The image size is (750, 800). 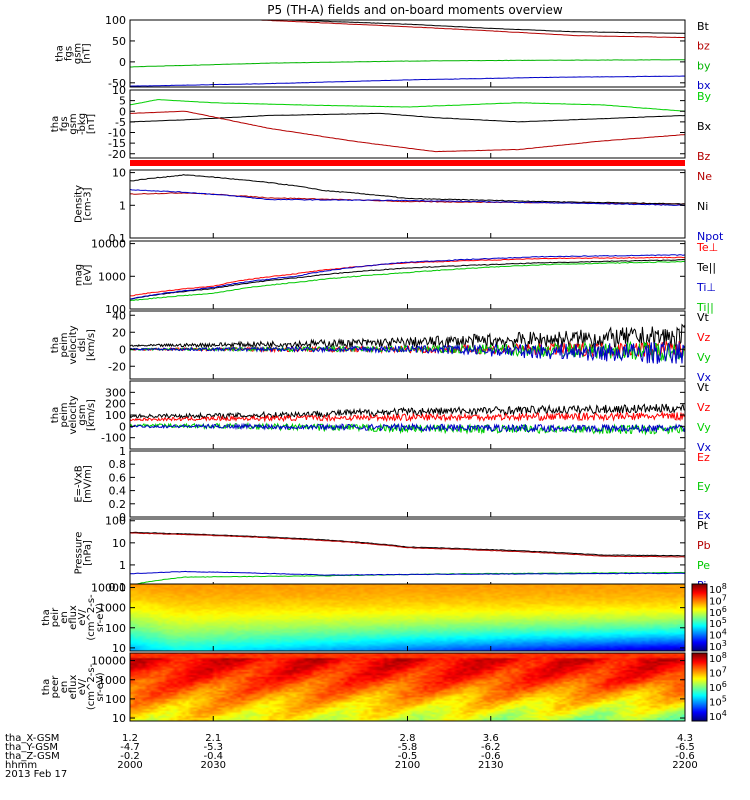 I want to click on x-tick-value: -6.2, so click(x=491, y=747).